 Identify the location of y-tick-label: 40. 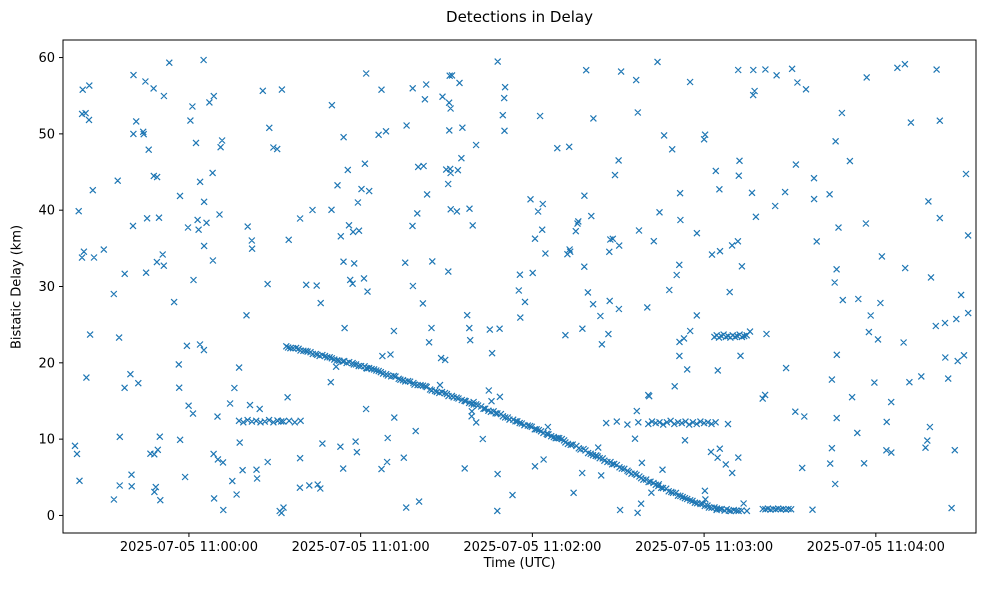
(46, 211).